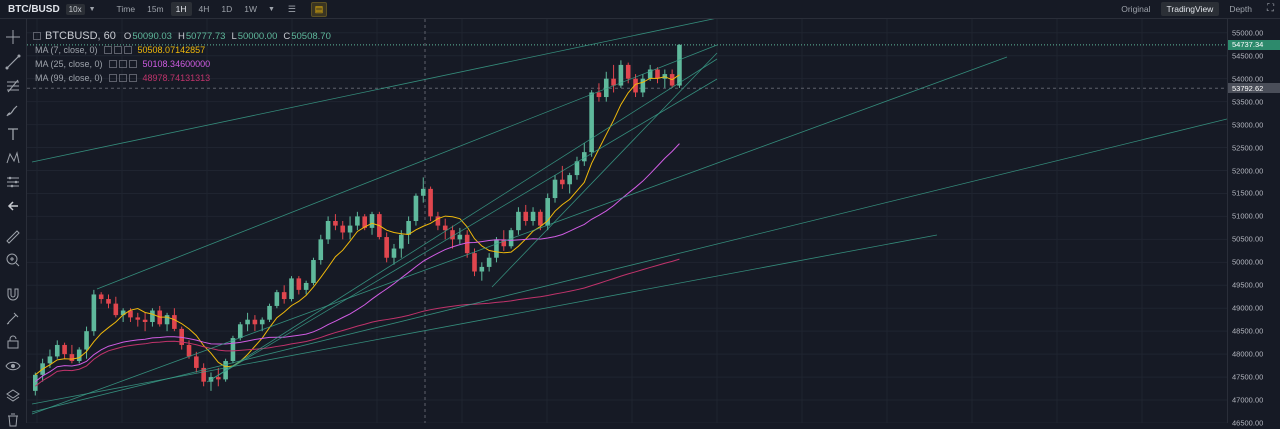 The width and height of the screenshot is (1280, 429). I want to click on price-tick: 48500.00, so click(1248, 331).